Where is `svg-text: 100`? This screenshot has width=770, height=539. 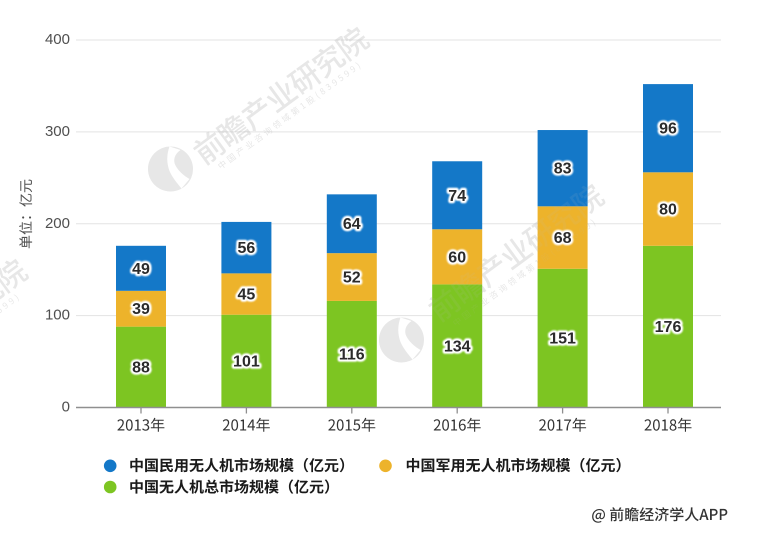 svg-text: 100 is located at coordinates (57, 315).